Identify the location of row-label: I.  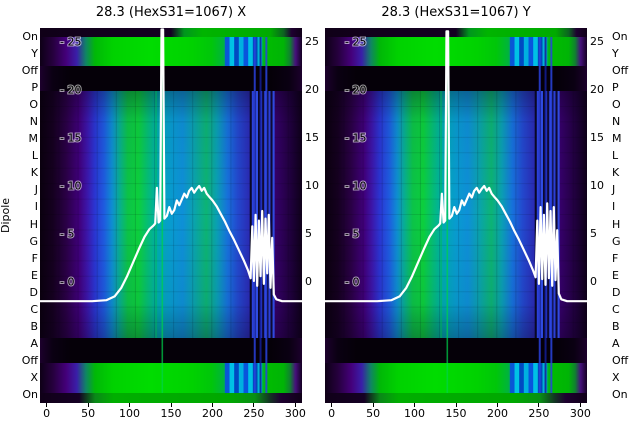
(614, 207).